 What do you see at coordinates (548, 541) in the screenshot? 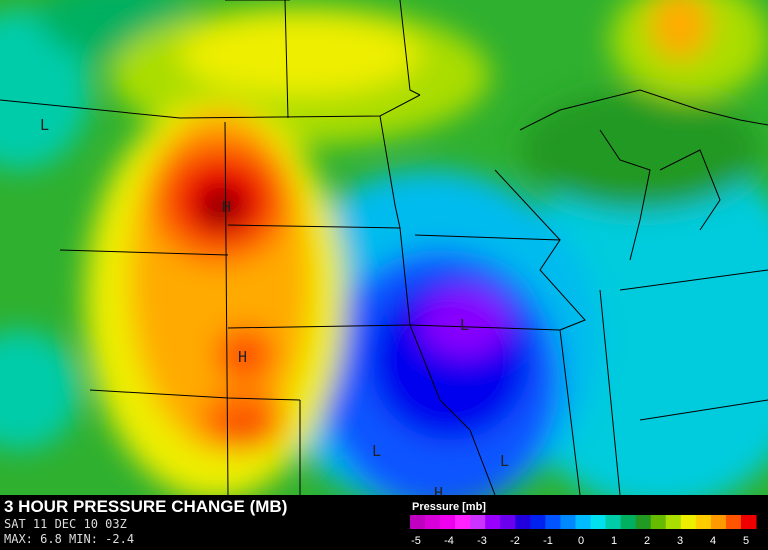
I see `legend-tick-label: -1` at bounding box center [548, 541].